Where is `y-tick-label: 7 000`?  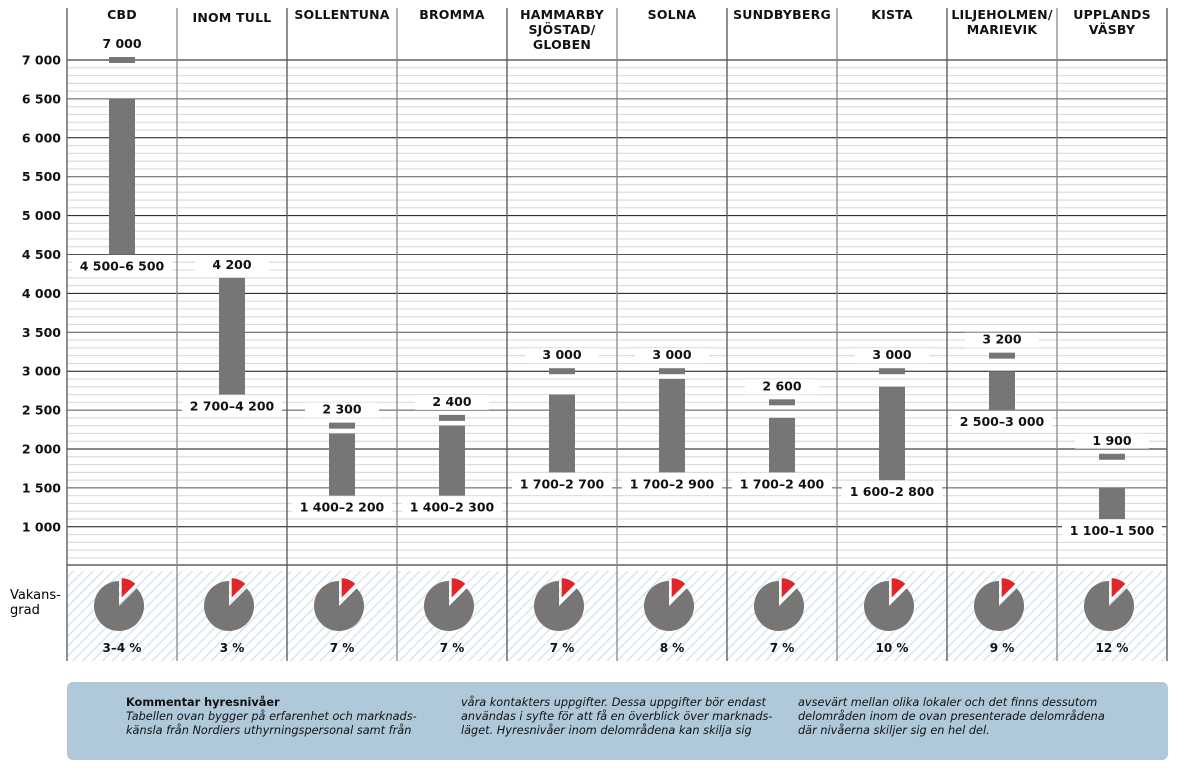 y-tick-label: 7 000 is located at coordinates (41, 60).